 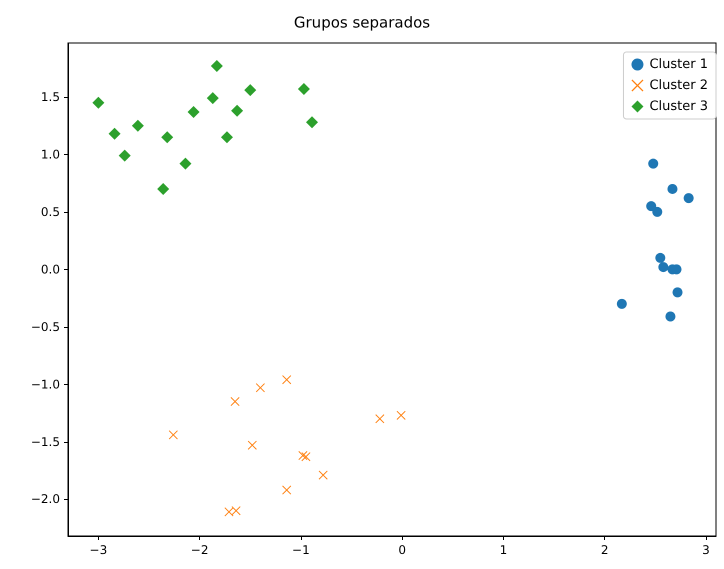 What do you see at coordinates (504, 550) in the screenshot?
I see `x-tick-label: 1` at bounding box center [504, 550].